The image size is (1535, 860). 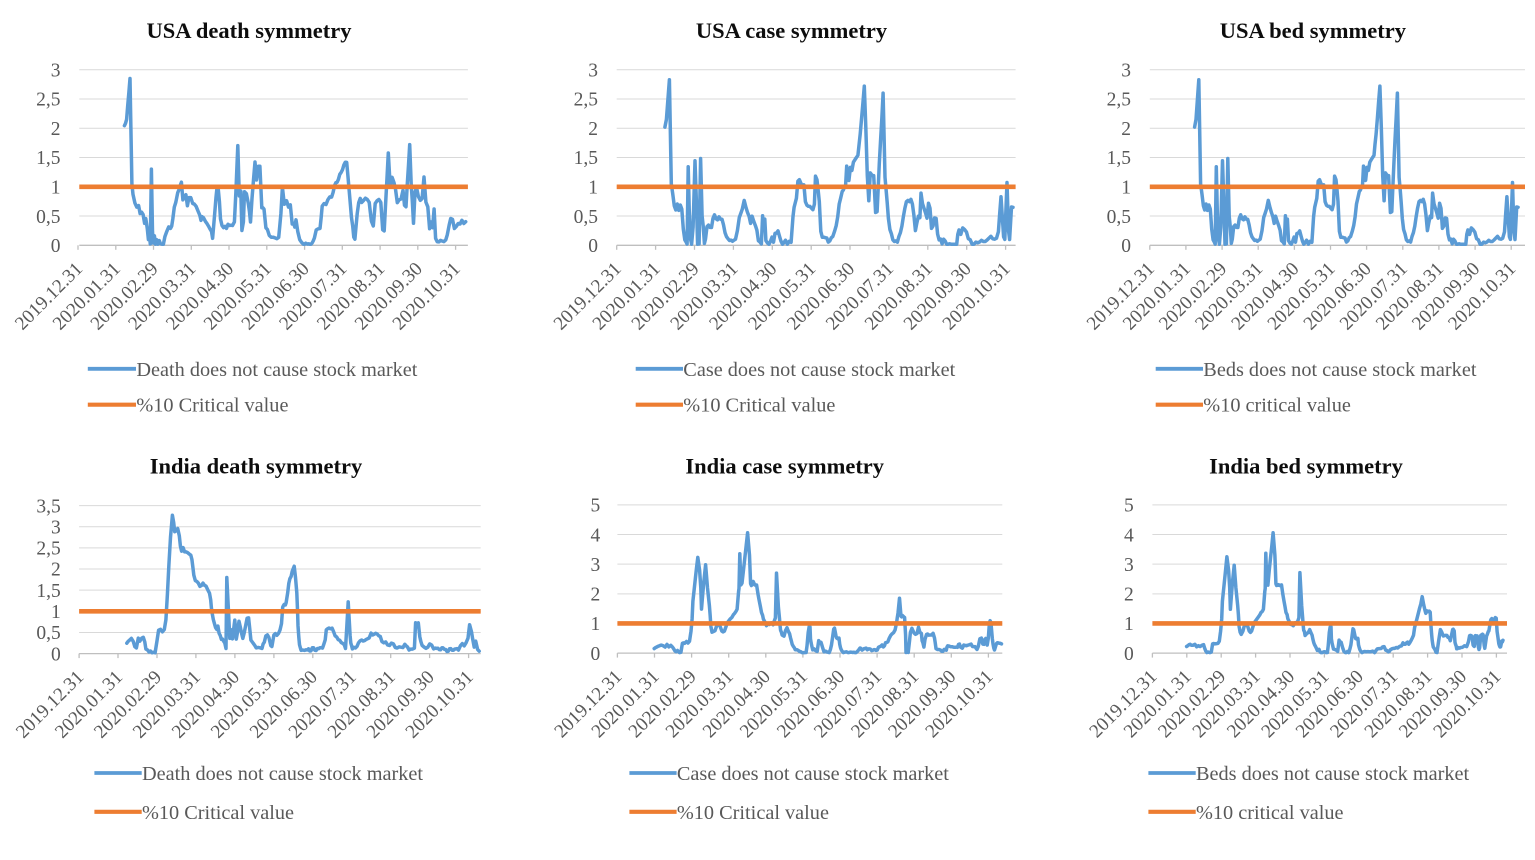 What do you see at coordinates (250, 30) in the screenshot?
I see `svg-text: USA death symmetry` at bounding box center [250, 30].